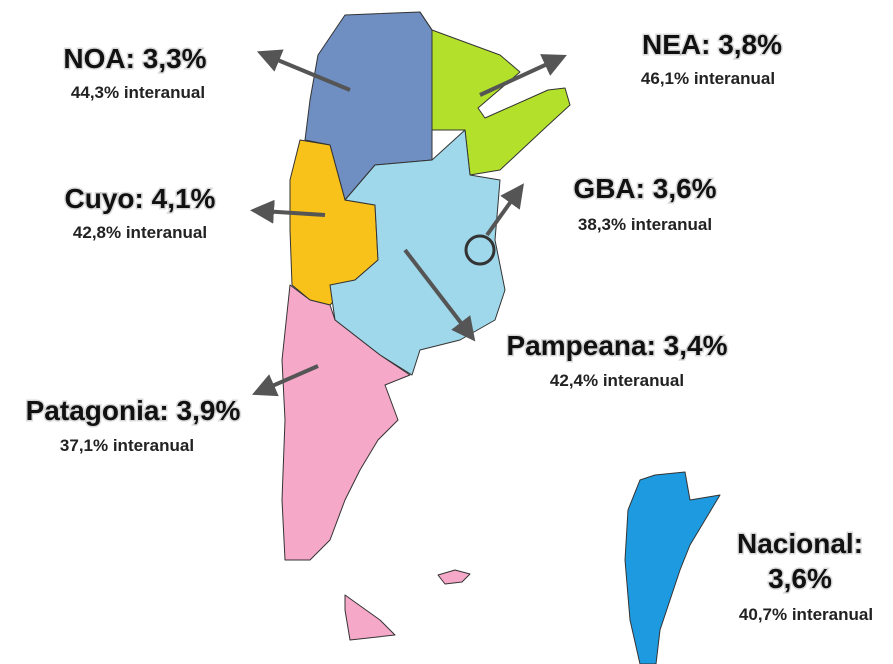 The height and width of the screenshot is (664, 893). Describe the element at coordinates (645, 224) in the screenshot. I see `gba-subtitle: 38,3% interanual` at that location.